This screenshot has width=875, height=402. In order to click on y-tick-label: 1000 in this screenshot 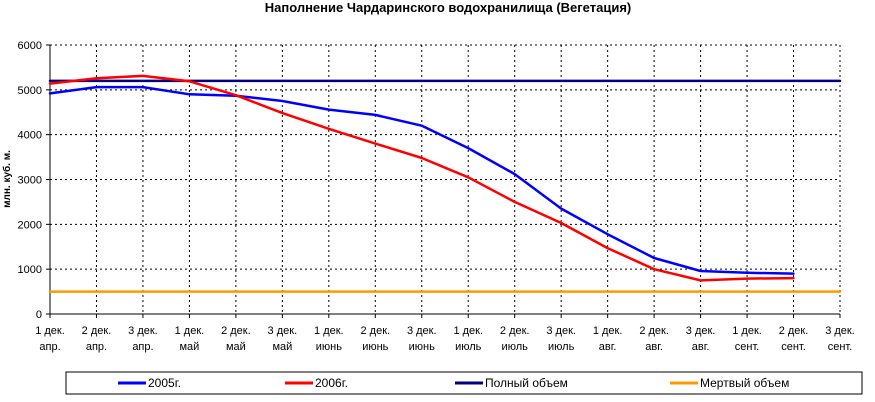, I will do `click(30, 270)`.